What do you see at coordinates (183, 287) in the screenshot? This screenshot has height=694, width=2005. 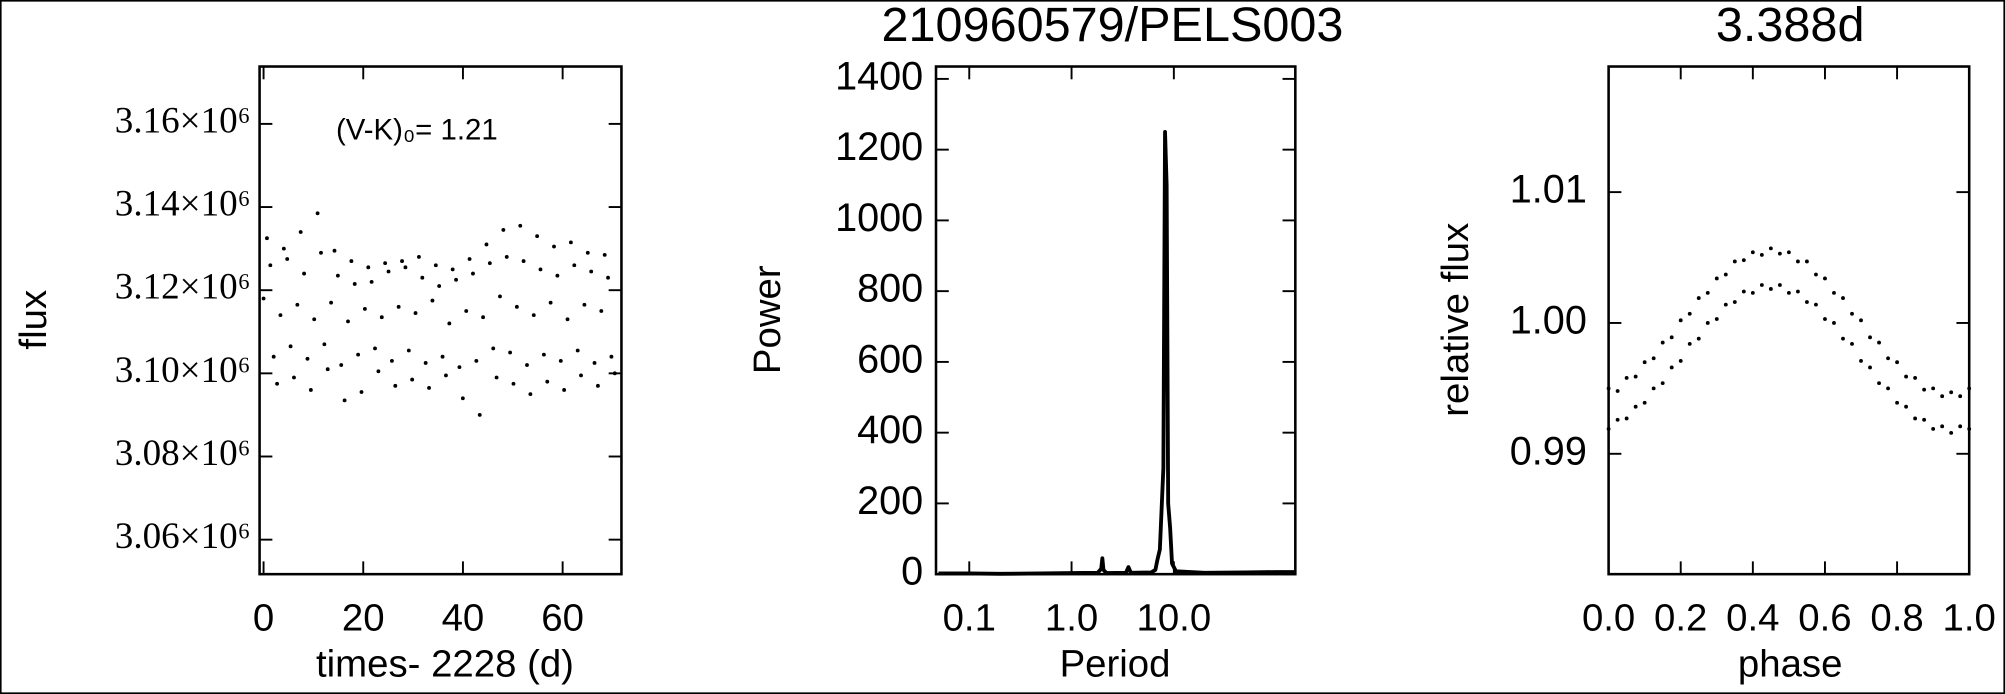 I see `y-tick-label: 3.12×10⁶` at bounding box center [183, 287].